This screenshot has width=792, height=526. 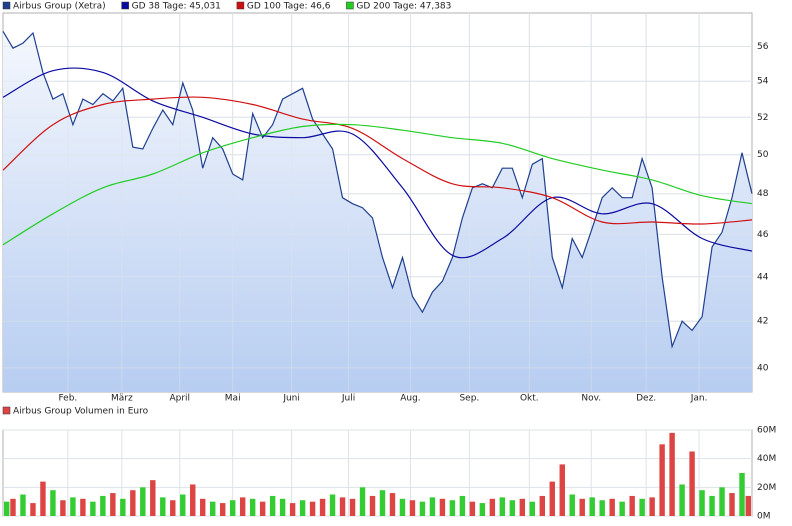 I want to click on legend-label: Airbus Group Volumen in Euro, so click(x=81, y=412).